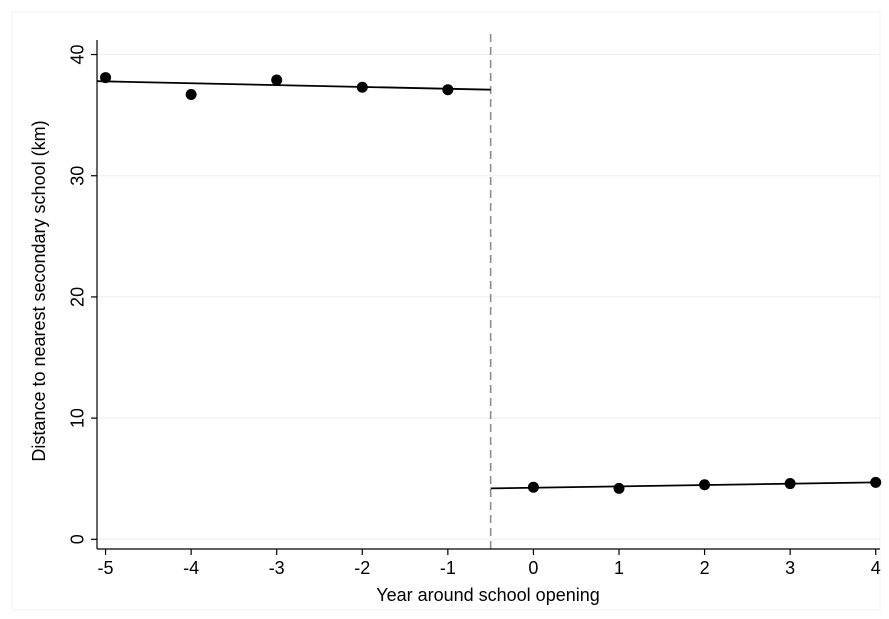 This screenshot has width=889, height=619. Describe the element at coordinates (77, 55) in the screenshot. I see `y-tick-label: 40` at that location.